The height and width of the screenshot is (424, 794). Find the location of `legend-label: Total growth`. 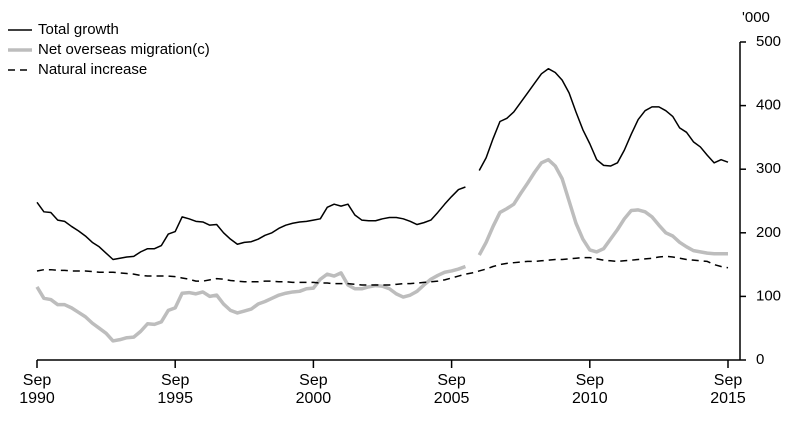

legend-label: Total growth is located at coordinates (78, 29).